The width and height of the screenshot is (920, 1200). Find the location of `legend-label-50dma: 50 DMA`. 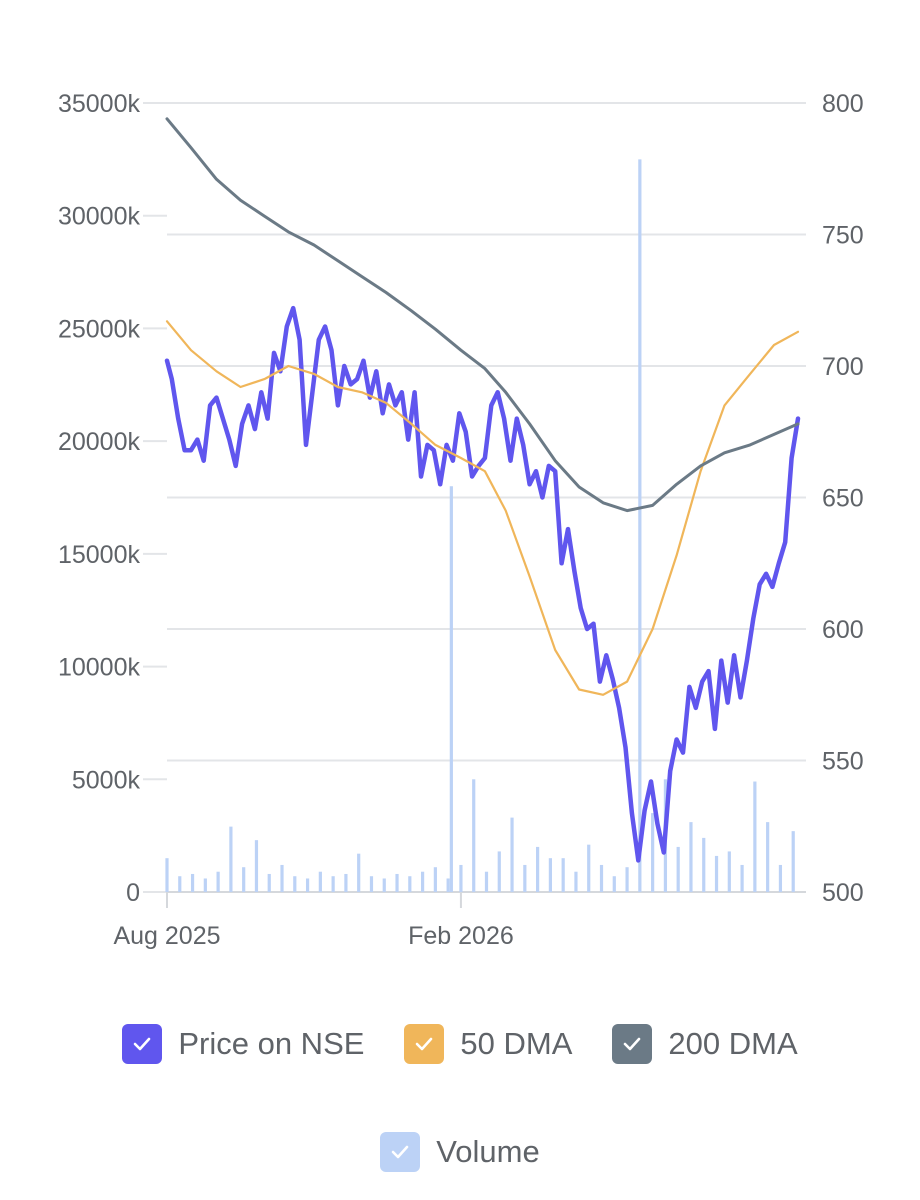

legend-label-50dma: 50 DMA is located at coordinates (516, 1043).